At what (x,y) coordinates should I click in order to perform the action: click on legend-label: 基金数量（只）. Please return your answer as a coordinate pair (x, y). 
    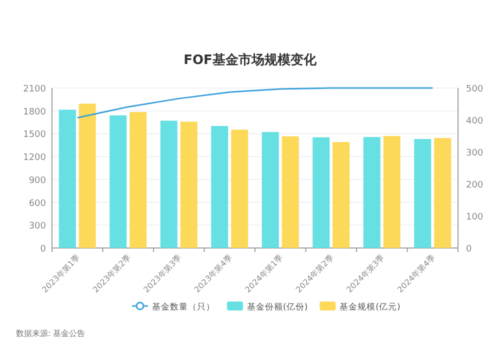
    Looking at the image, I should click on (183, 307).